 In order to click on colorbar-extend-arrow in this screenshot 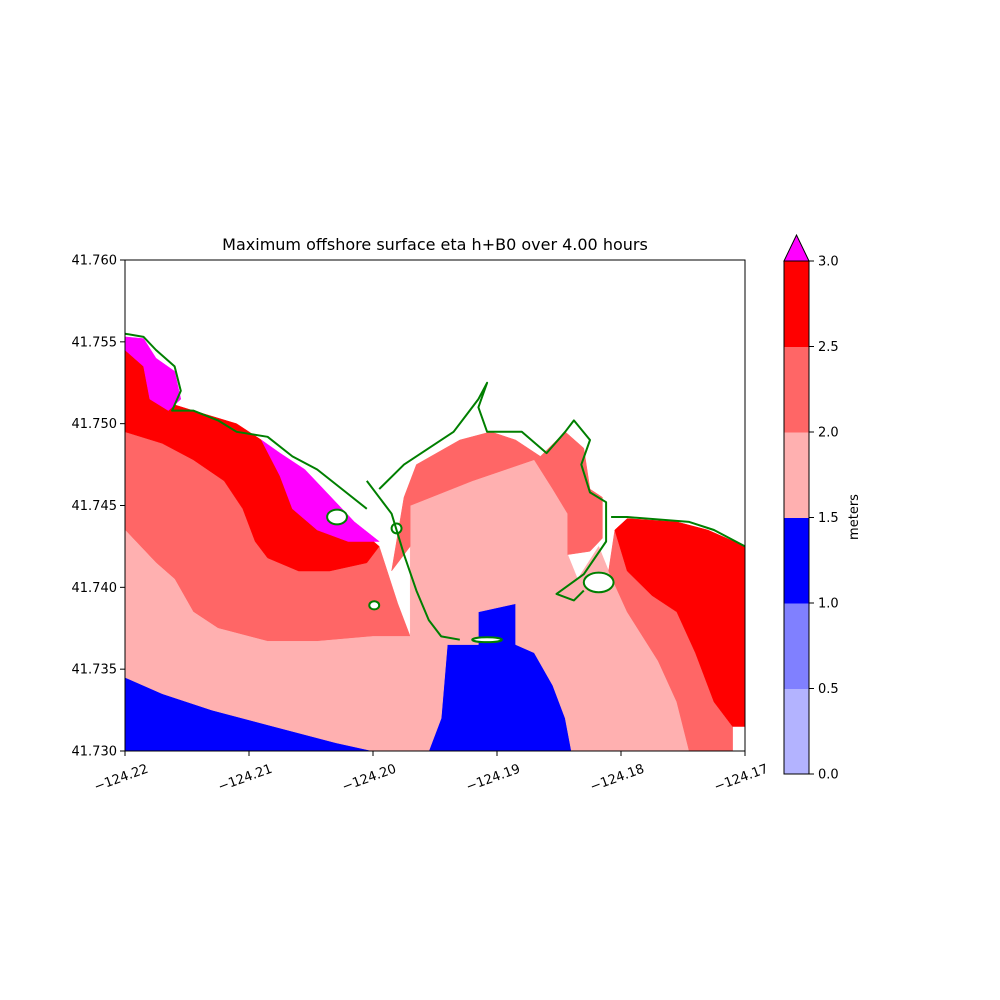, I will do `click(796, 247)`.